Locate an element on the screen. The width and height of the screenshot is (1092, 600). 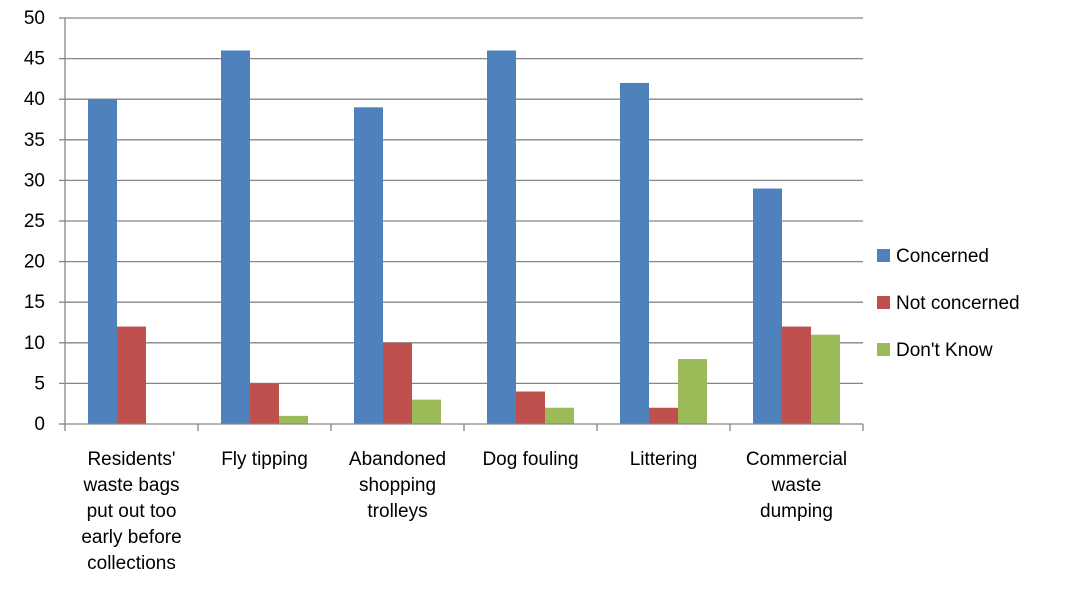
x-category-label-line: Littering is located at coordinates (664, 459).